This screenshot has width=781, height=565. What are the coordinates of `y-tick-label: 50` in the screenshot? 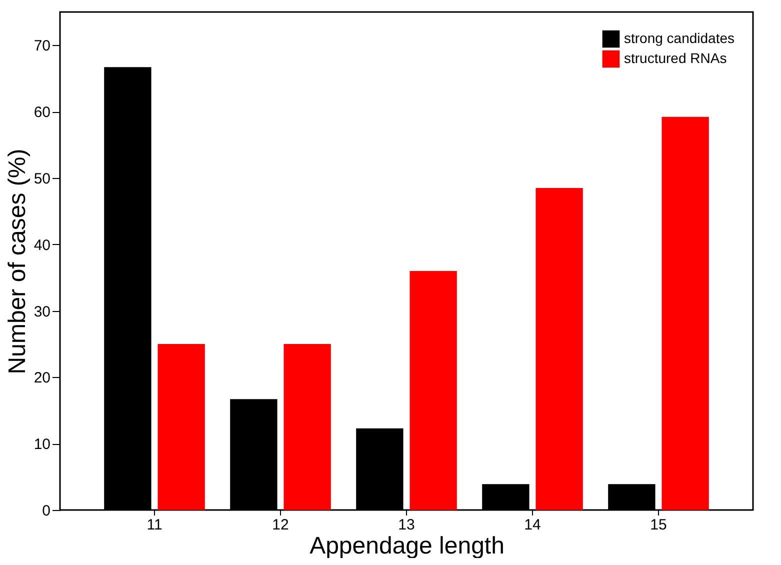 It's located at (42, 179).